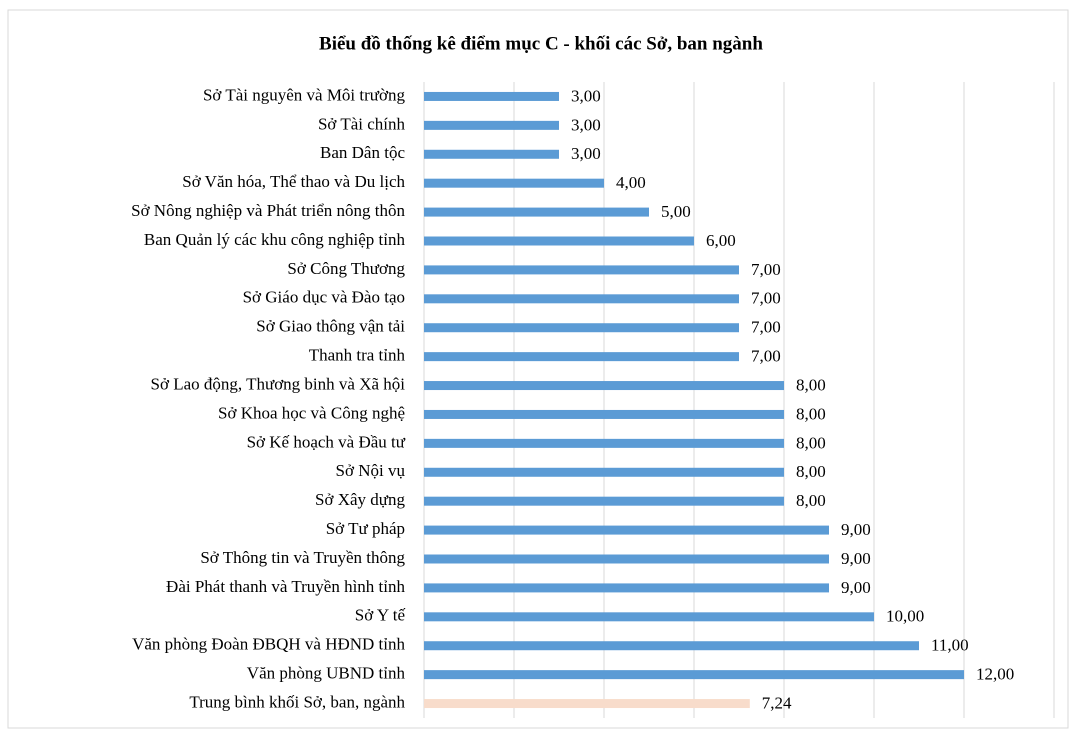 This screenshot has width=1072, height=731. What do you see at coordinates (268, 644) in the screenshot?
I see `y-tick-label: Văn phòng Đoàn ĐBQH và HĐND tỉnh` at bounding box center [268, 644].